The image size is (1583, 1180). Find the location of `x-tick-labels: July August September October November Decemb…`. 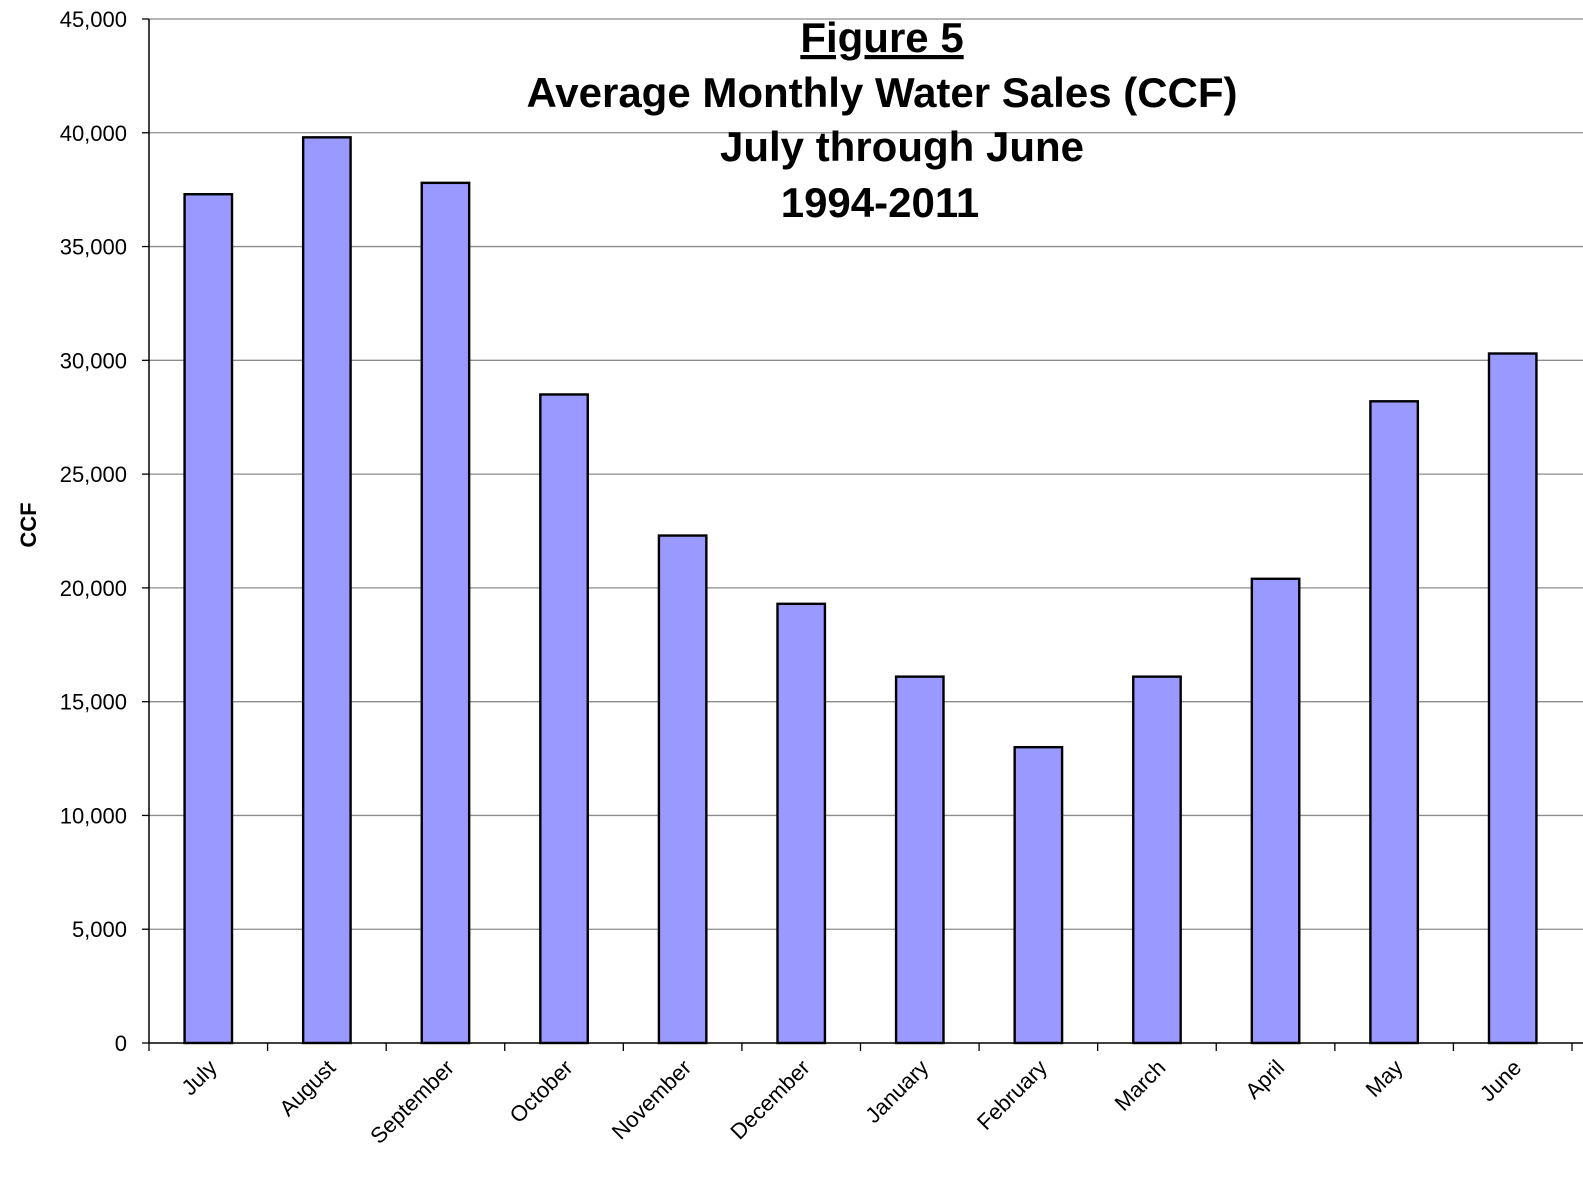

x-tick-labels: July August September October November Decemb… is located at coordinates (851, 1102).